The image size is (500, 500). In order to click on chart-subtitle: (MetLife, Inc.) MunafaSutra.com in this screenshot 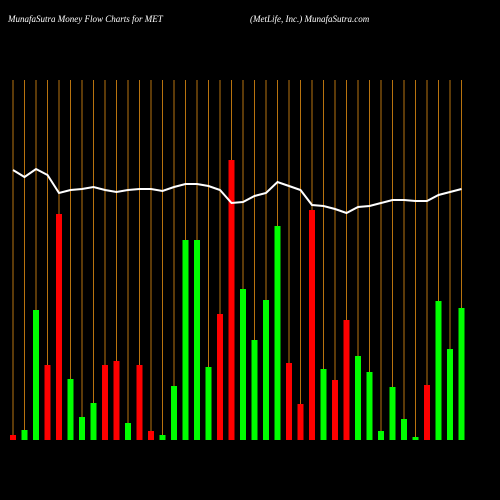, I will do `click(310, 19)`.